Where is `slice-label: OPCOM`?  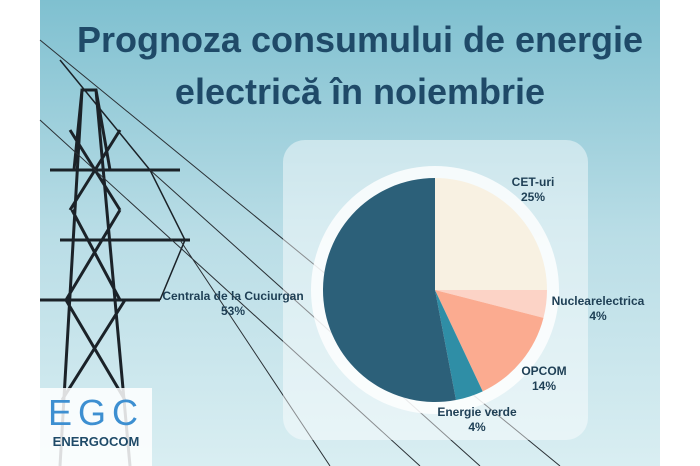 slice-label: OPCOM is located at coordinates (543, 371).